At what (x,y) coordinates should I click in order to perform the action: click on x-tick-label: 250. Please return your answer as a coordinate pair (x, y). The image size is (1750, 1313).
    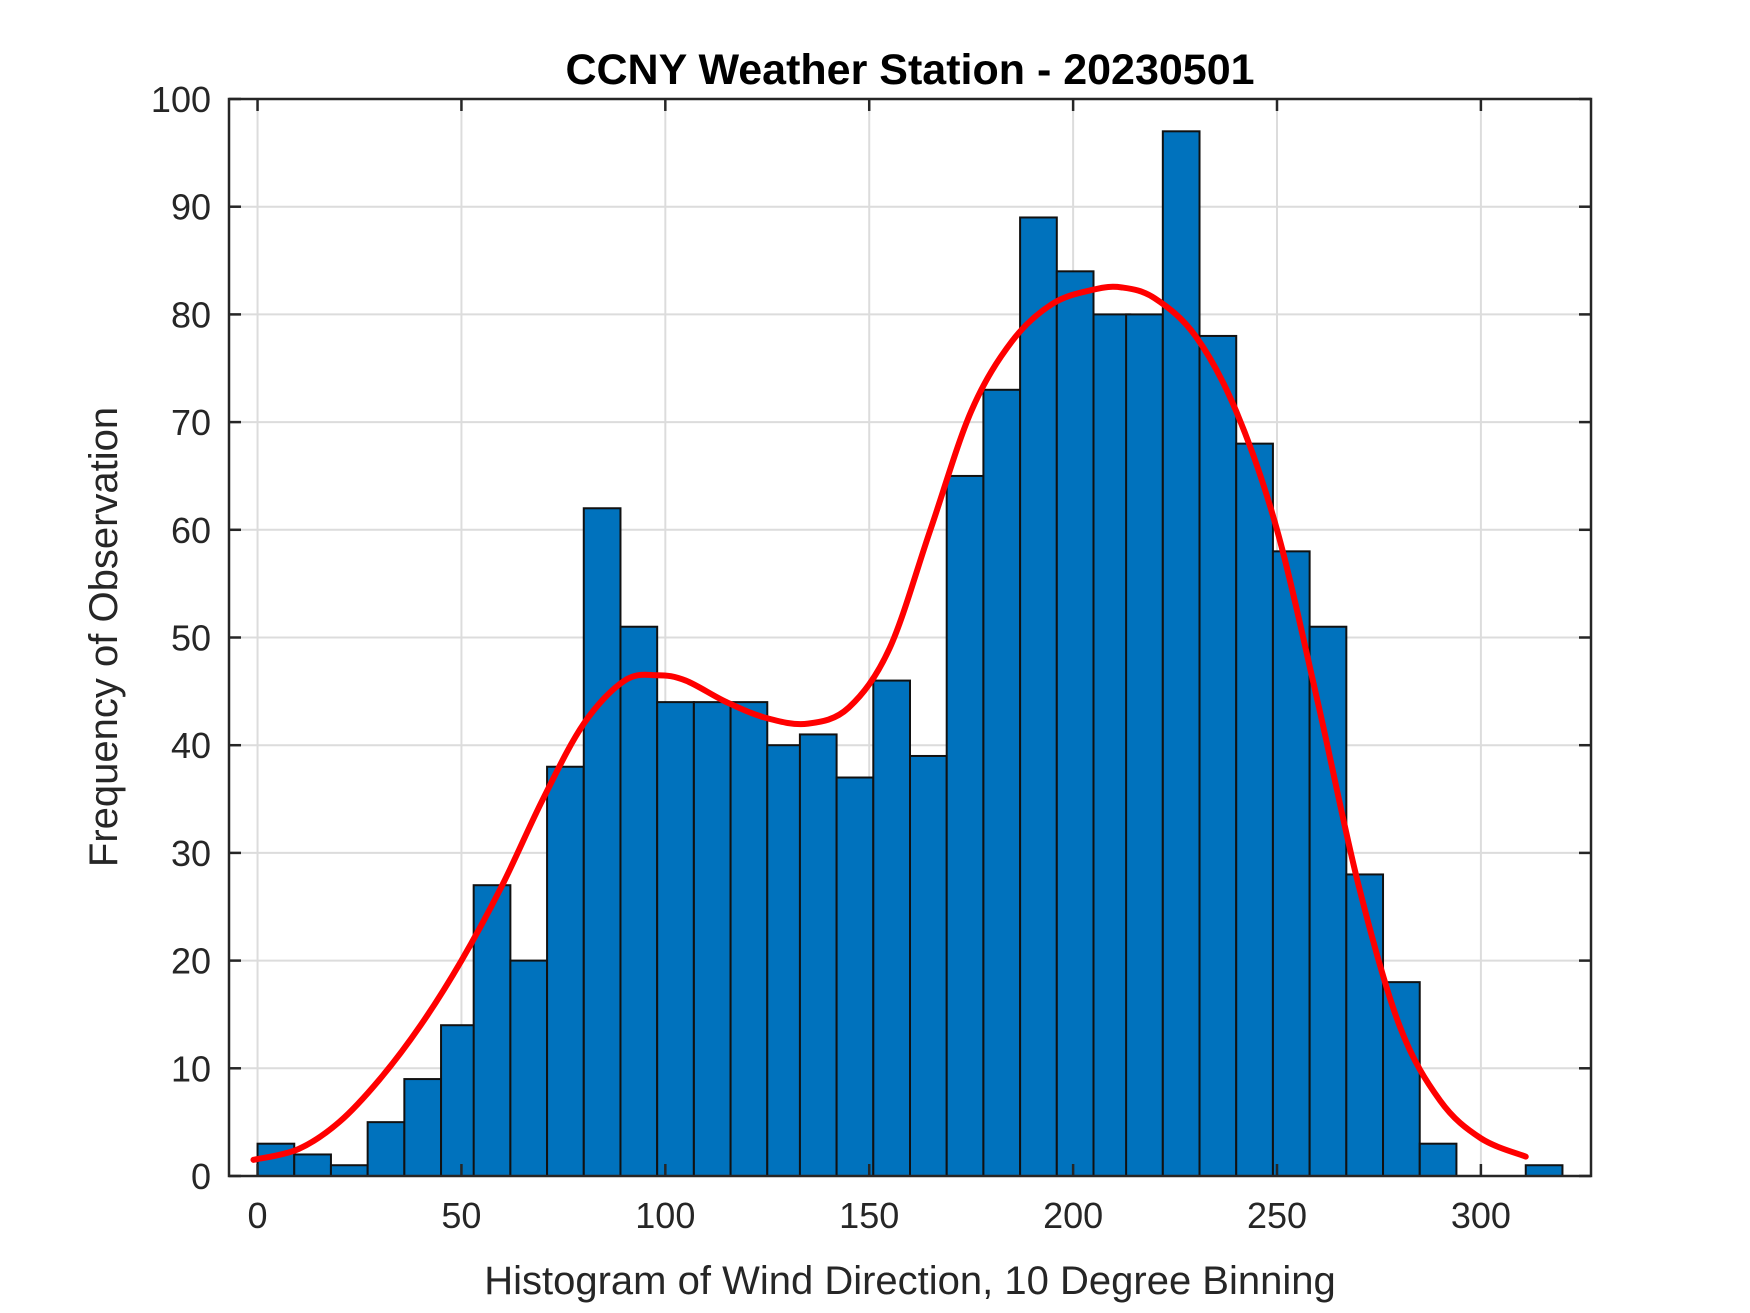
    Looking at the image, I should click on (1277, 1215).